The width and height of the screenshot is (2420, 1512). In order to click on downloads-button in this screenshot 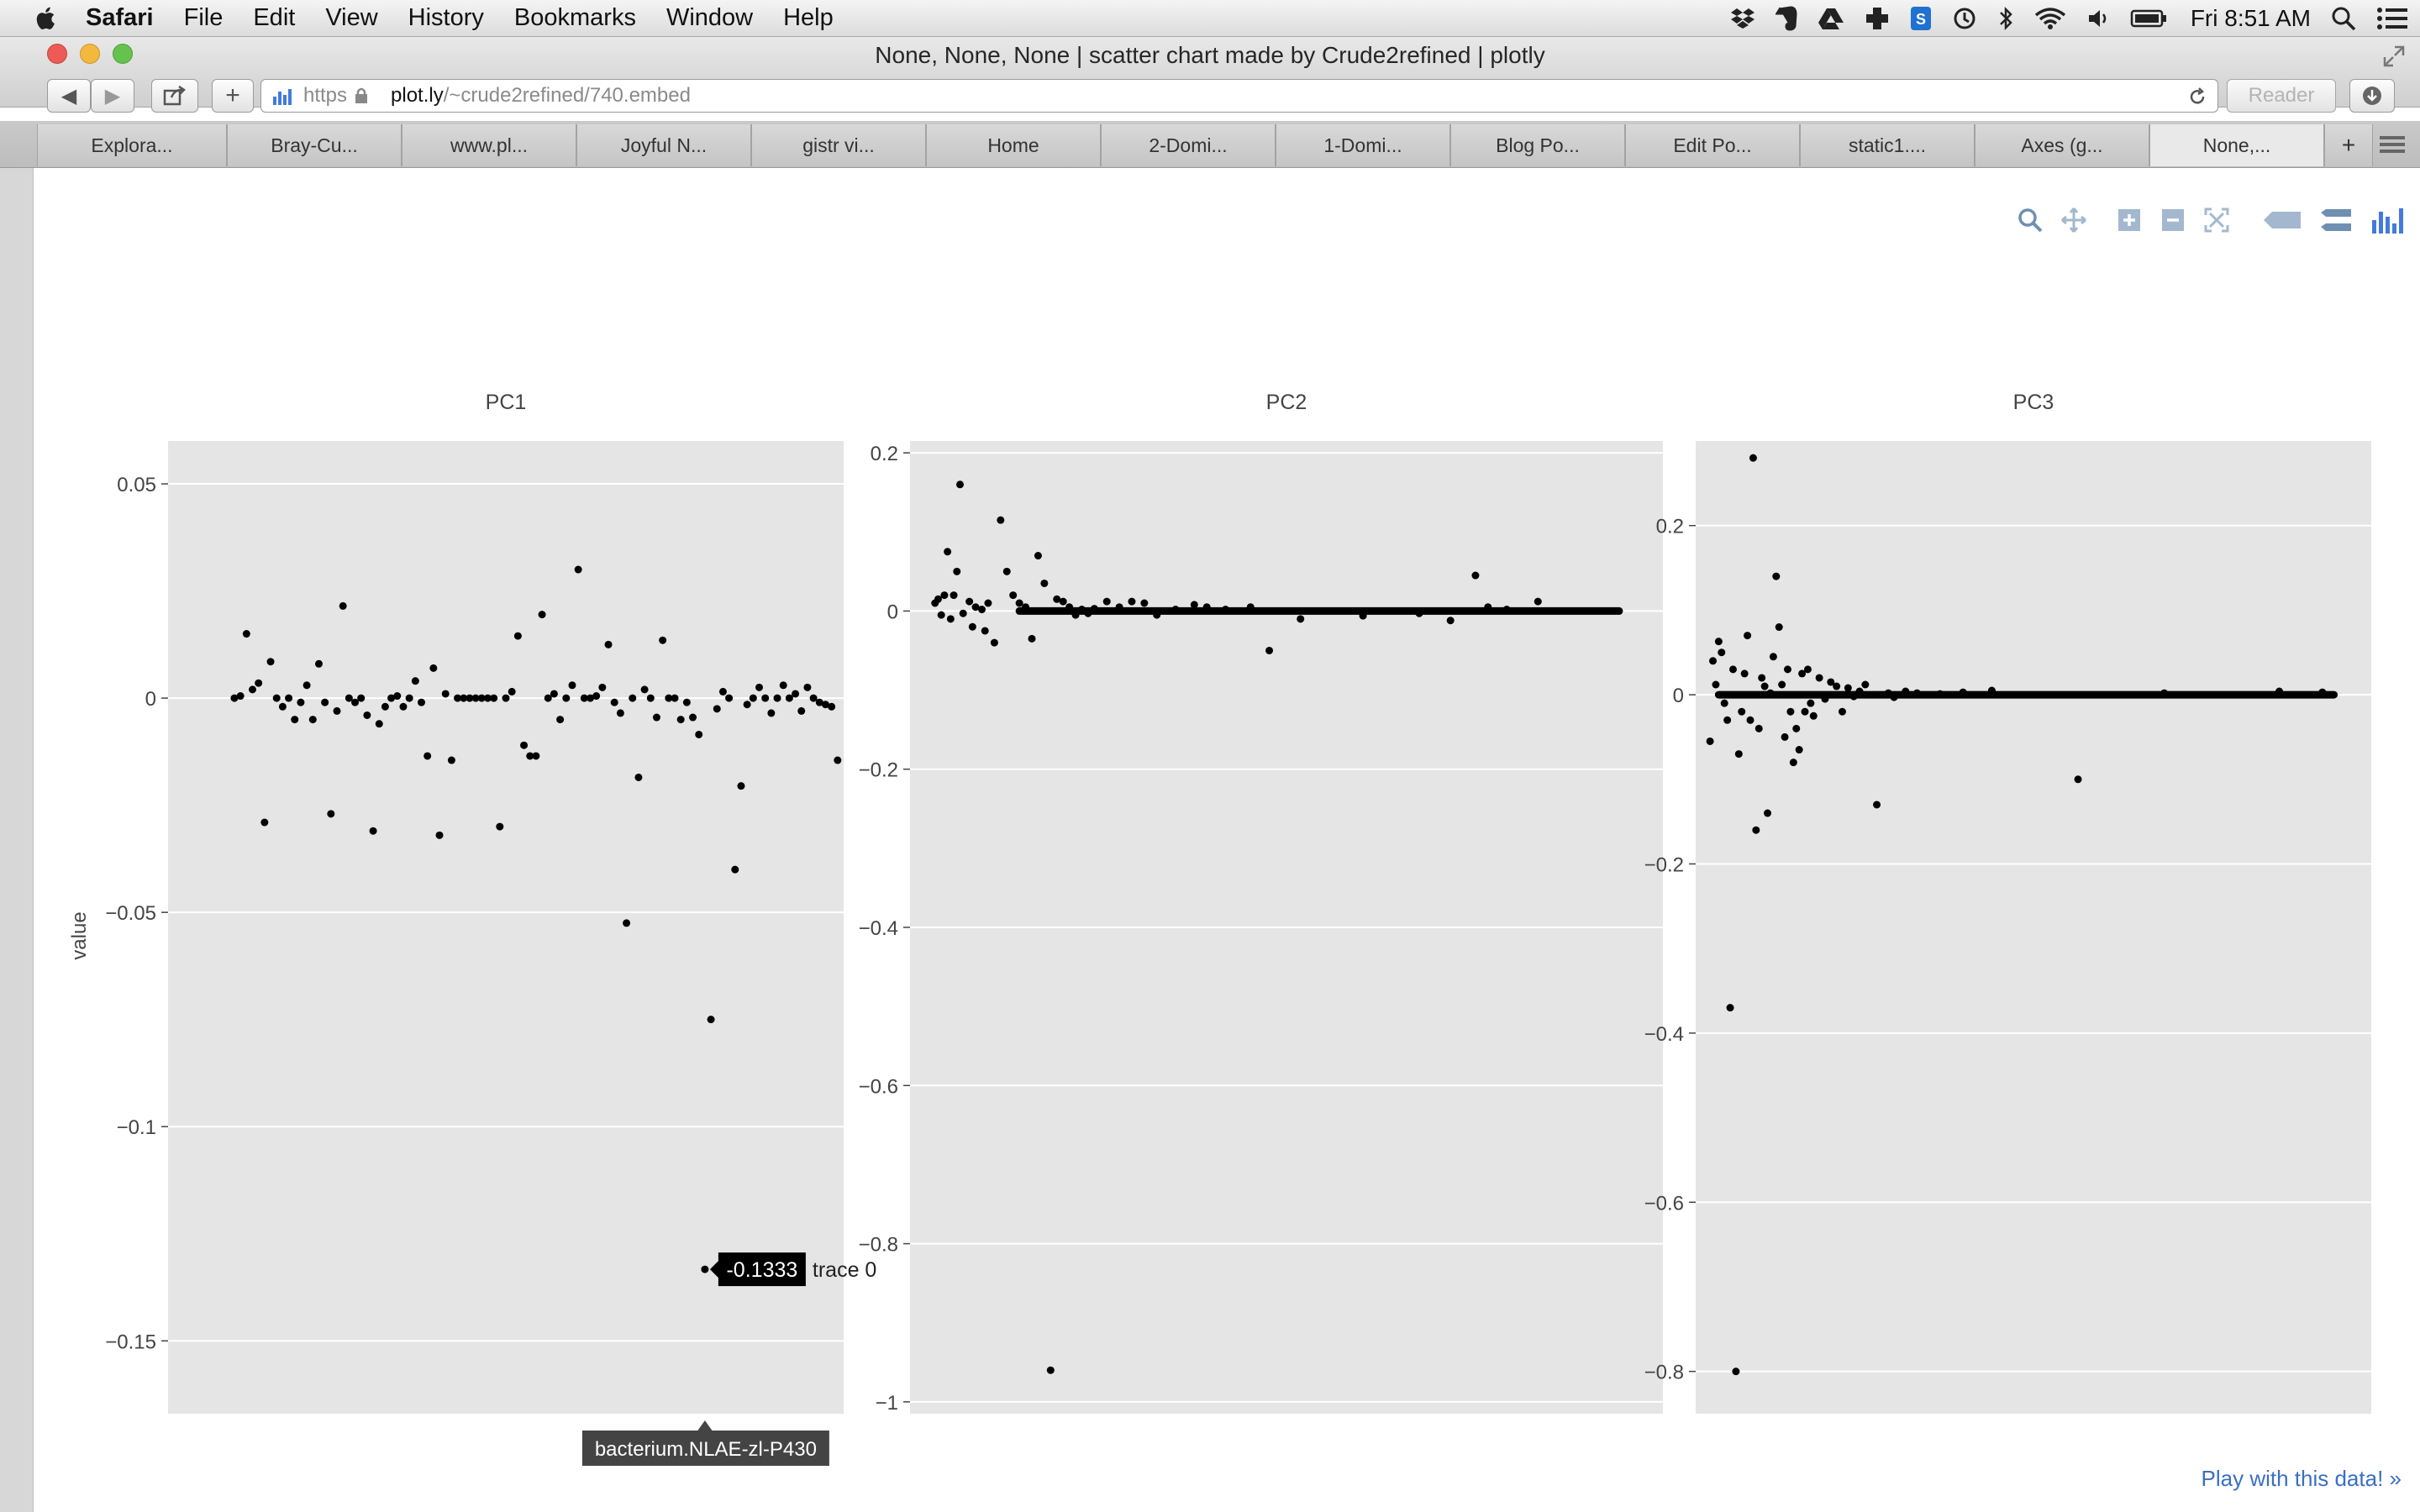, I will do `click(2372, 96)`.